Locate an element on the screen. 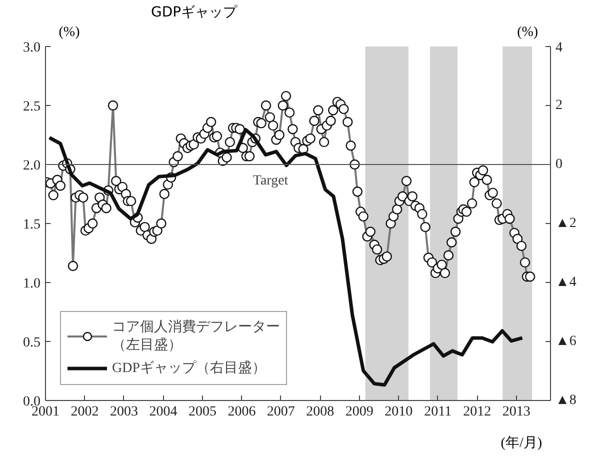  y-tick-label: 2.5 is located at coordinates (31, 107).